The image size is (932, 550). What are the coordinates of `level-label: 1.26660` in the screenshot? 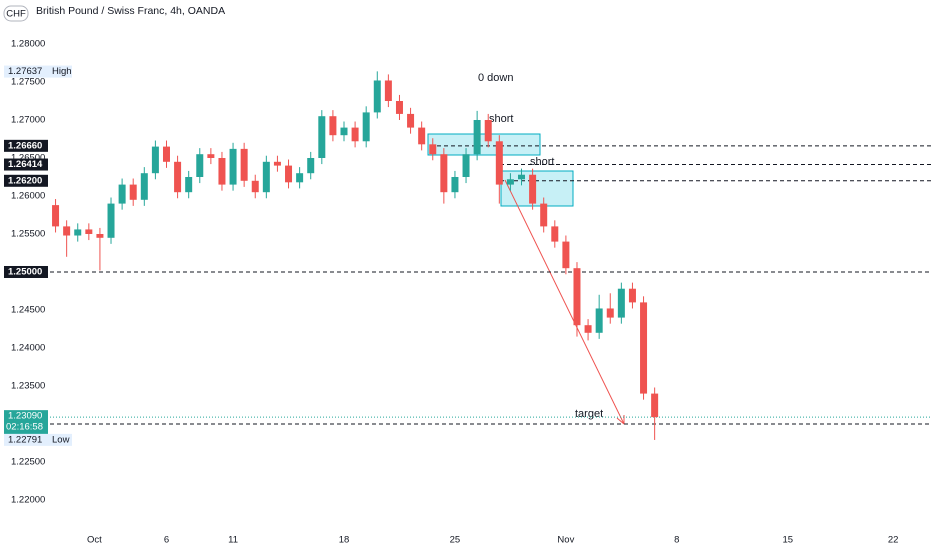 It's located at (25, 145).